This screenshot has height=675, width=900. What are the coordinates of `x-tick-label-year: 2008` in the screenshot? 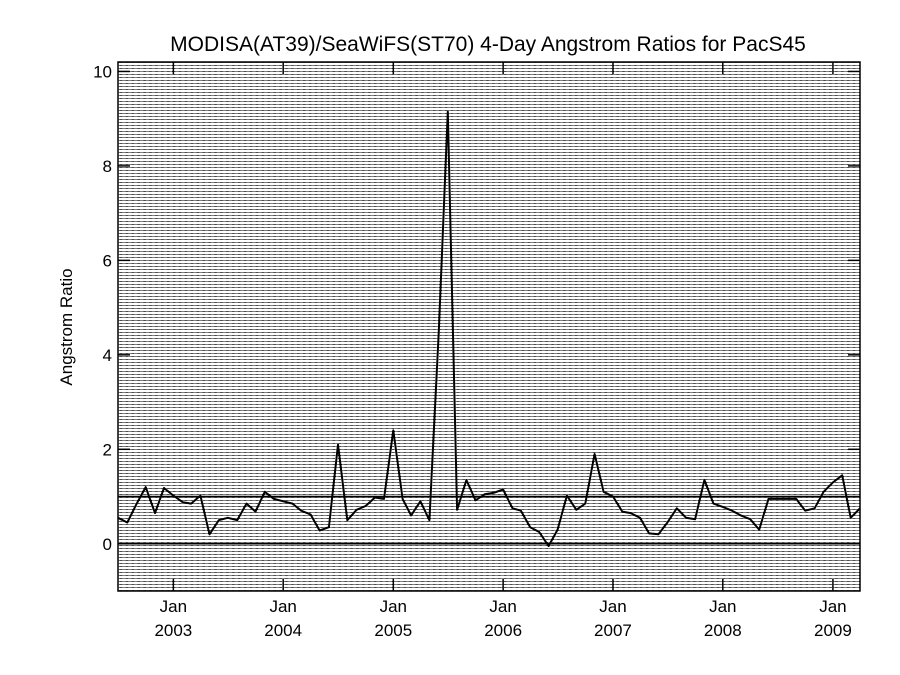 It's located at (723, 630).